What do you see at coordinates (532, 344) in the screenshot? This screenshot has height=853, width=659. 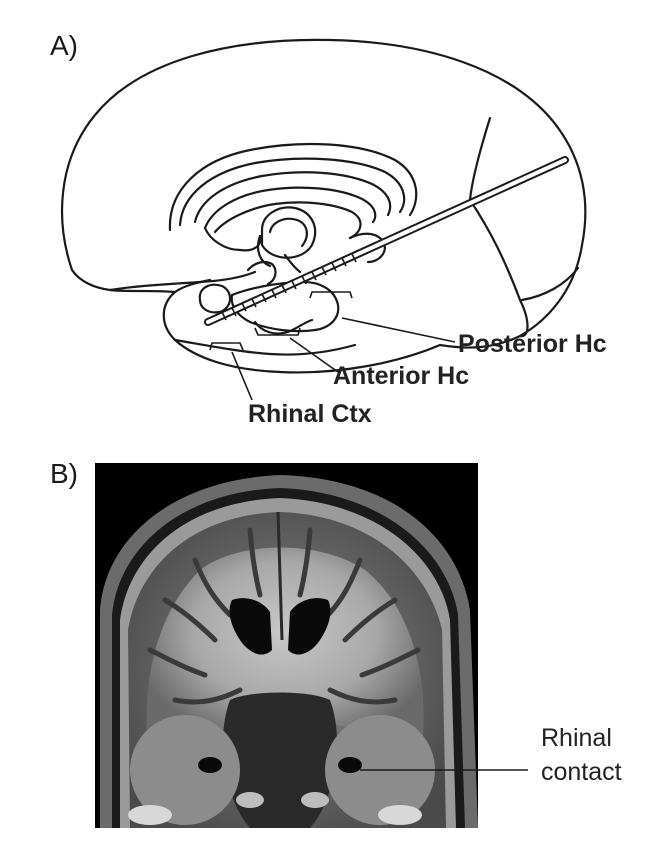 I see `posterior-hc-label: Posterior Hc` at bounding box center [532, 344].